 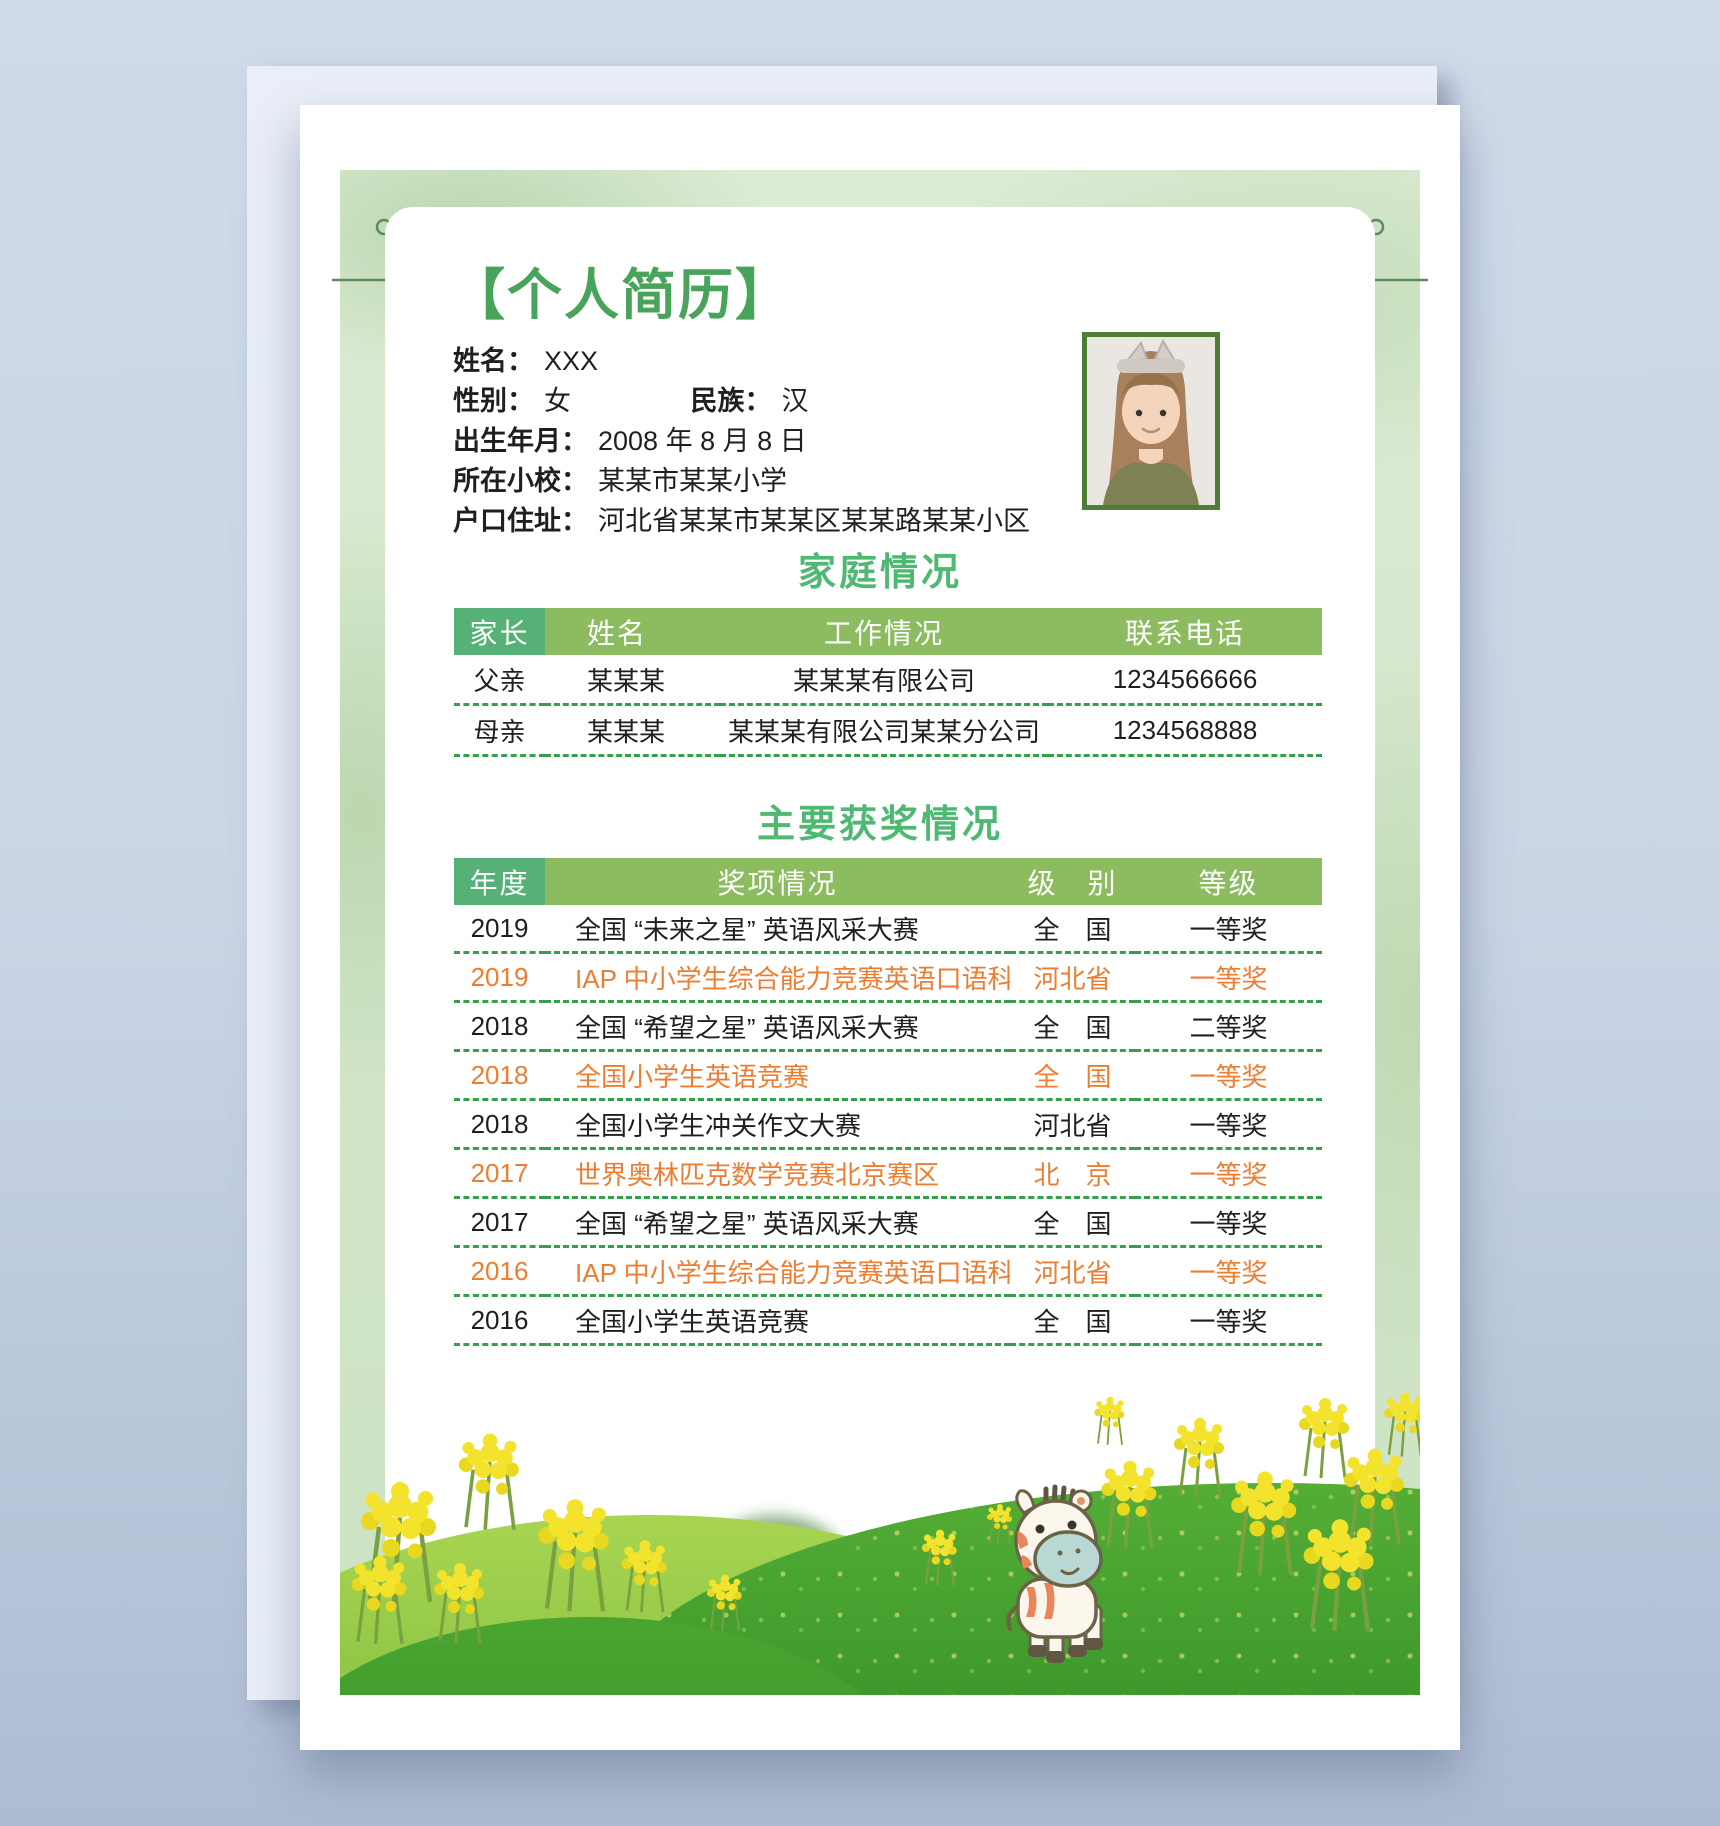 I want to click on family-row: 母亲 某某某 某某某有限公司某某分公司 1234568888, so click(x=888, y=730).